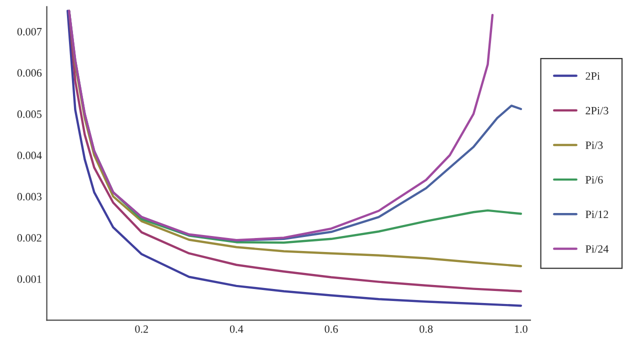 This screenshot has width=624, height=337. I want to click on x-tick-label: 0.4, so click(237, 329).